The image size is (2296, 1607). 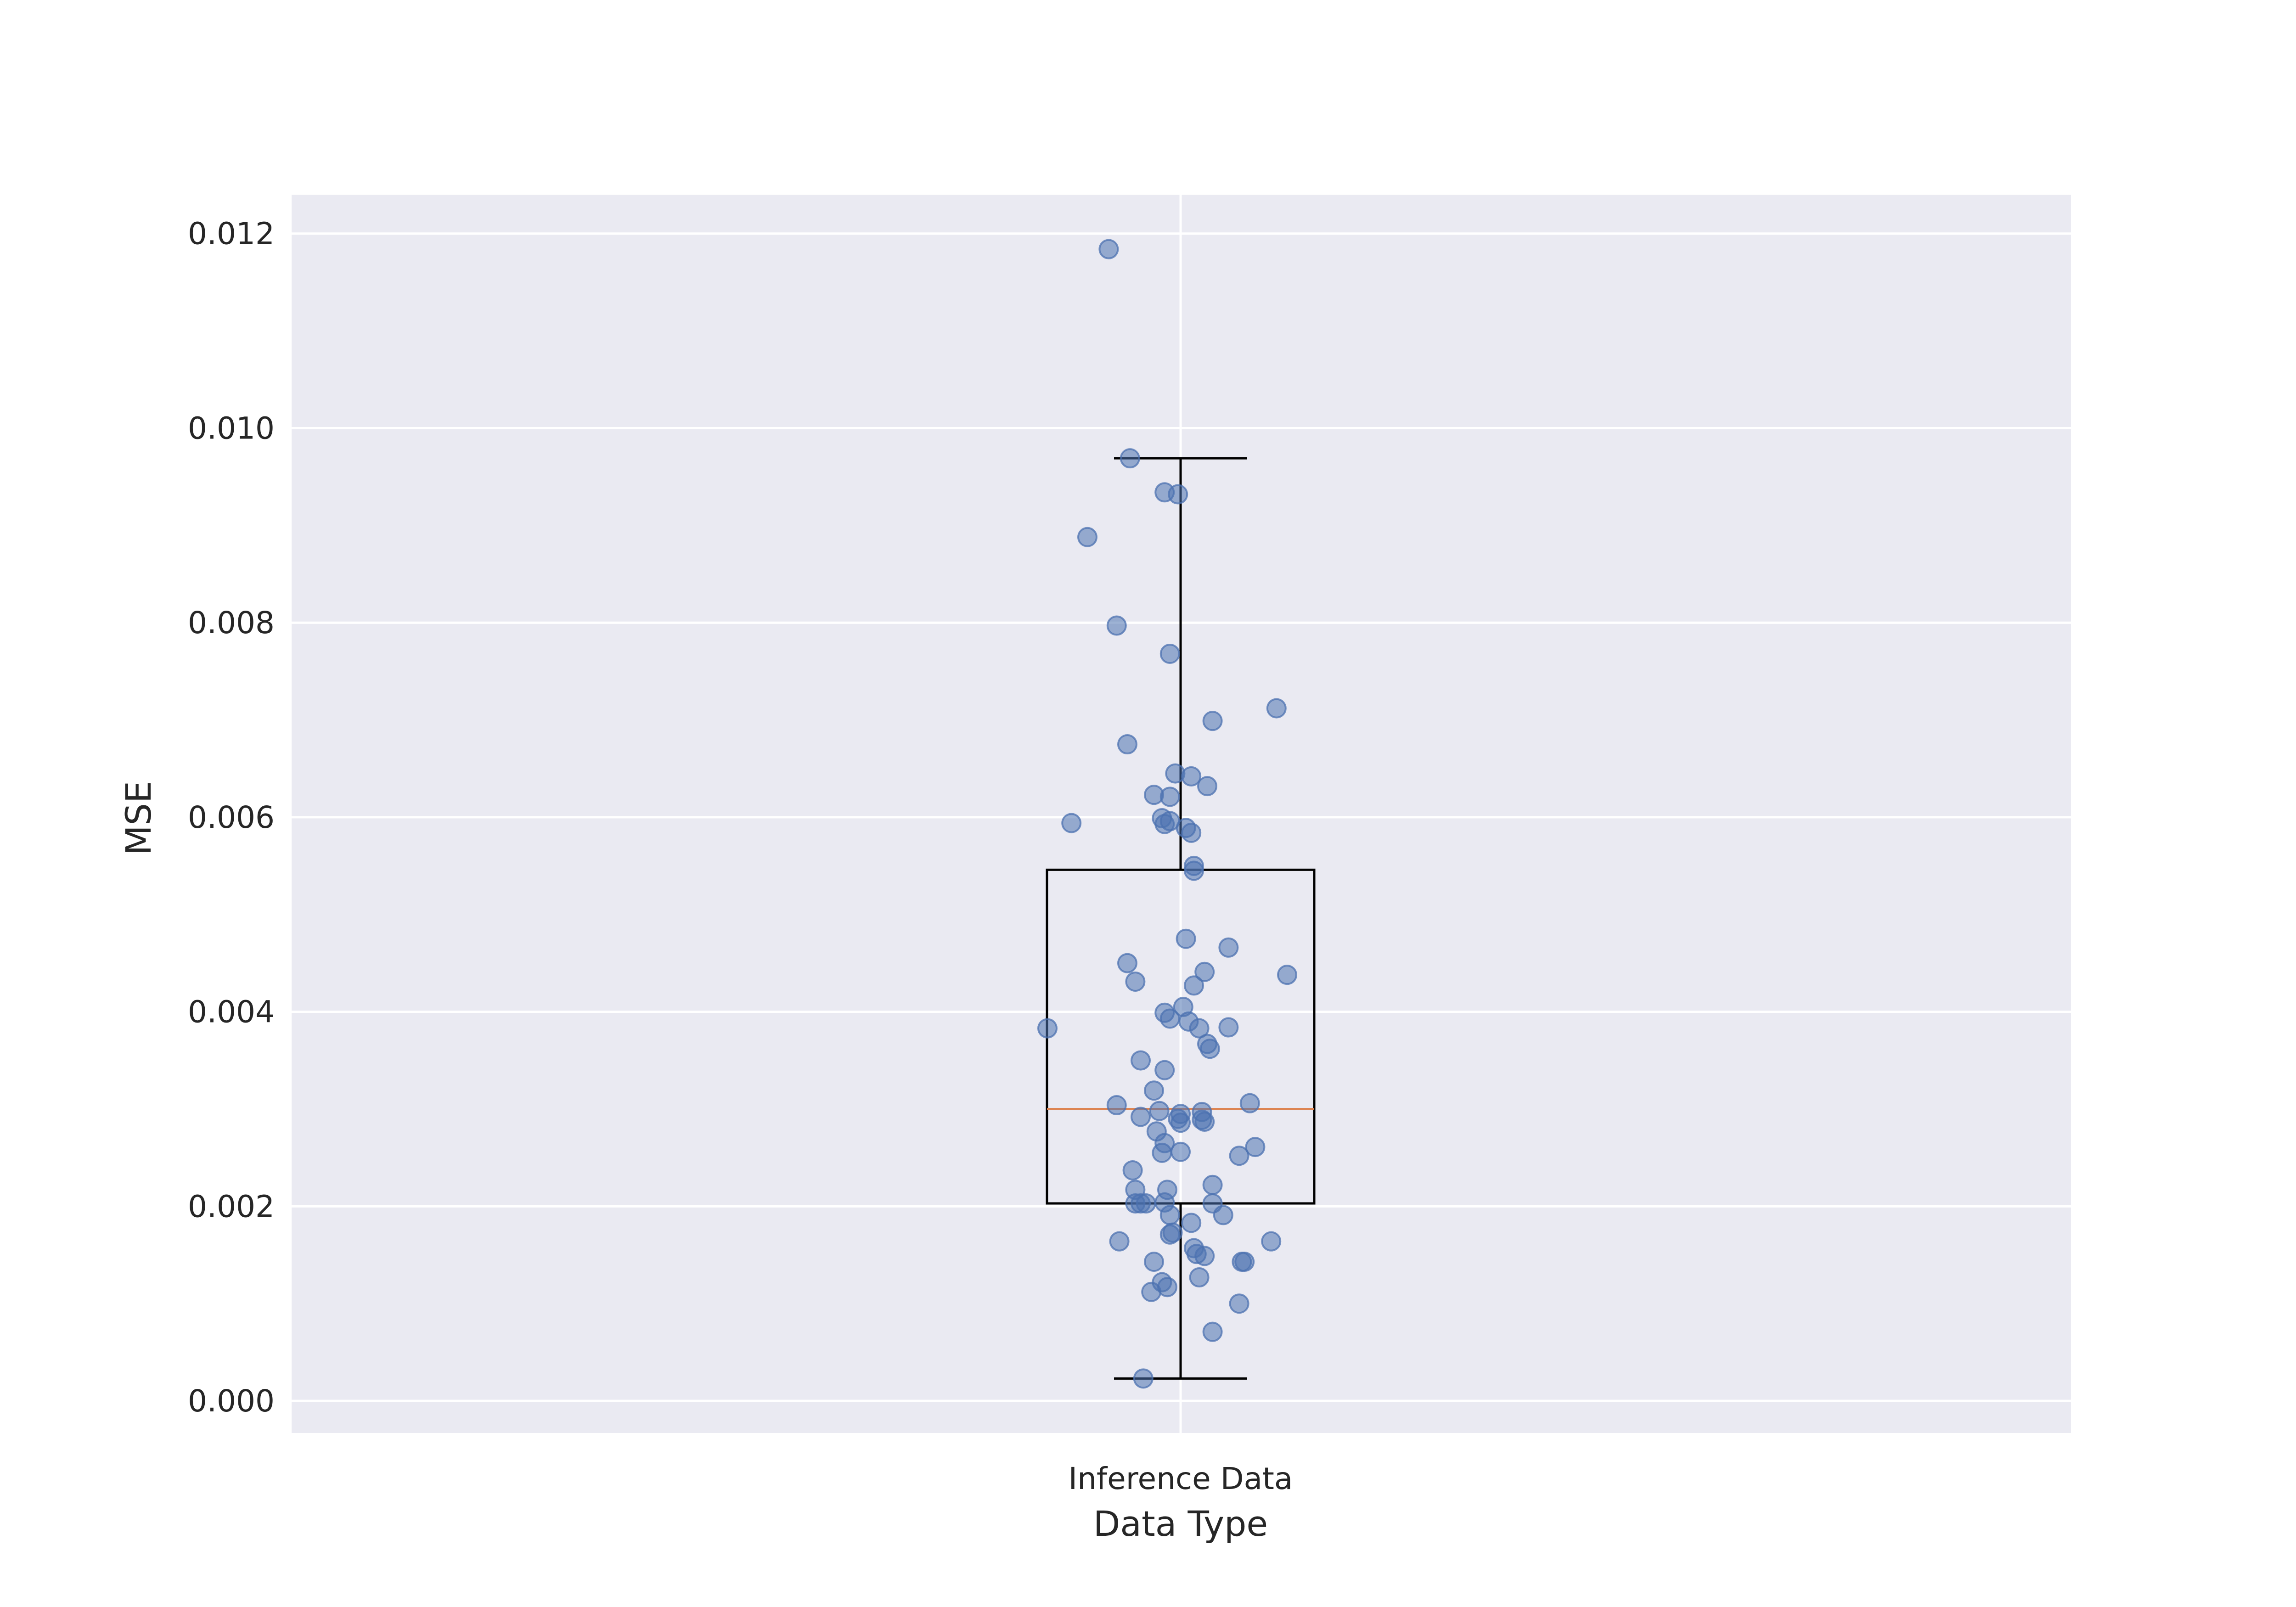 I want to click on data-points, so click(x=1167, y=814).